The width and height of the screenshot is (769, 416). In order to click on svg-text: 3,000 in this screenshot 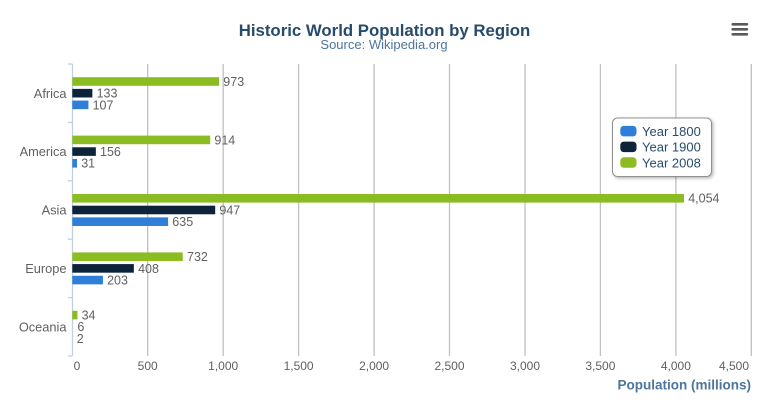, I will do `click(525, 366)`.